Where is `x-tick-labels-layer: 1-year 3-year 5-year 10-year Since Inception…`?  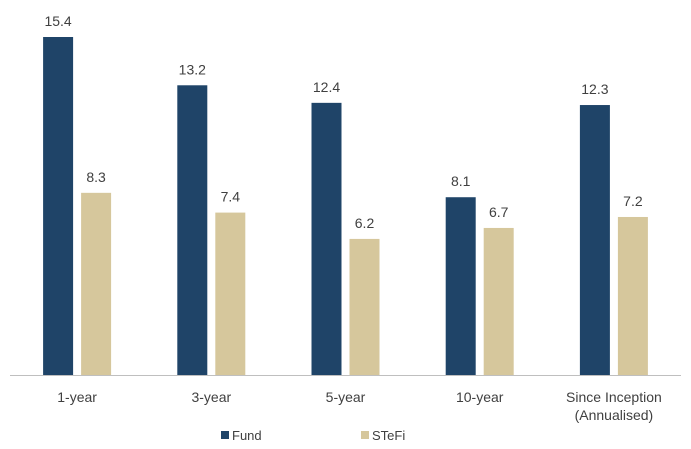
x-tick-labels-layer: 1-year 3-year 5-year 10-year Since Inception… is located at coordinates (359, 406).